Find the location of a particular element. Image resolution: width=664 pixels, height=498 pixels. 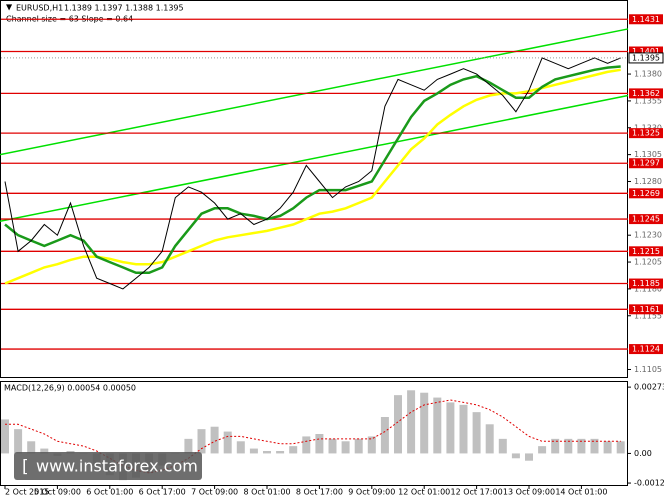

x-tick-label: 12 Oct 01:00 is located at coordinates (424, 492).